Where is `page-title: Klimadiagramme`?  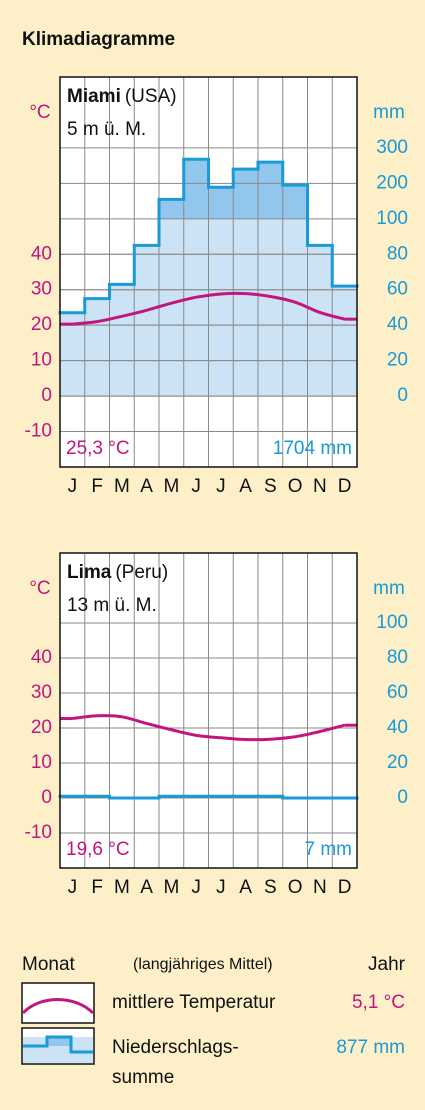 page-title: Klimadiagramme is located at coordinates (98, 39).